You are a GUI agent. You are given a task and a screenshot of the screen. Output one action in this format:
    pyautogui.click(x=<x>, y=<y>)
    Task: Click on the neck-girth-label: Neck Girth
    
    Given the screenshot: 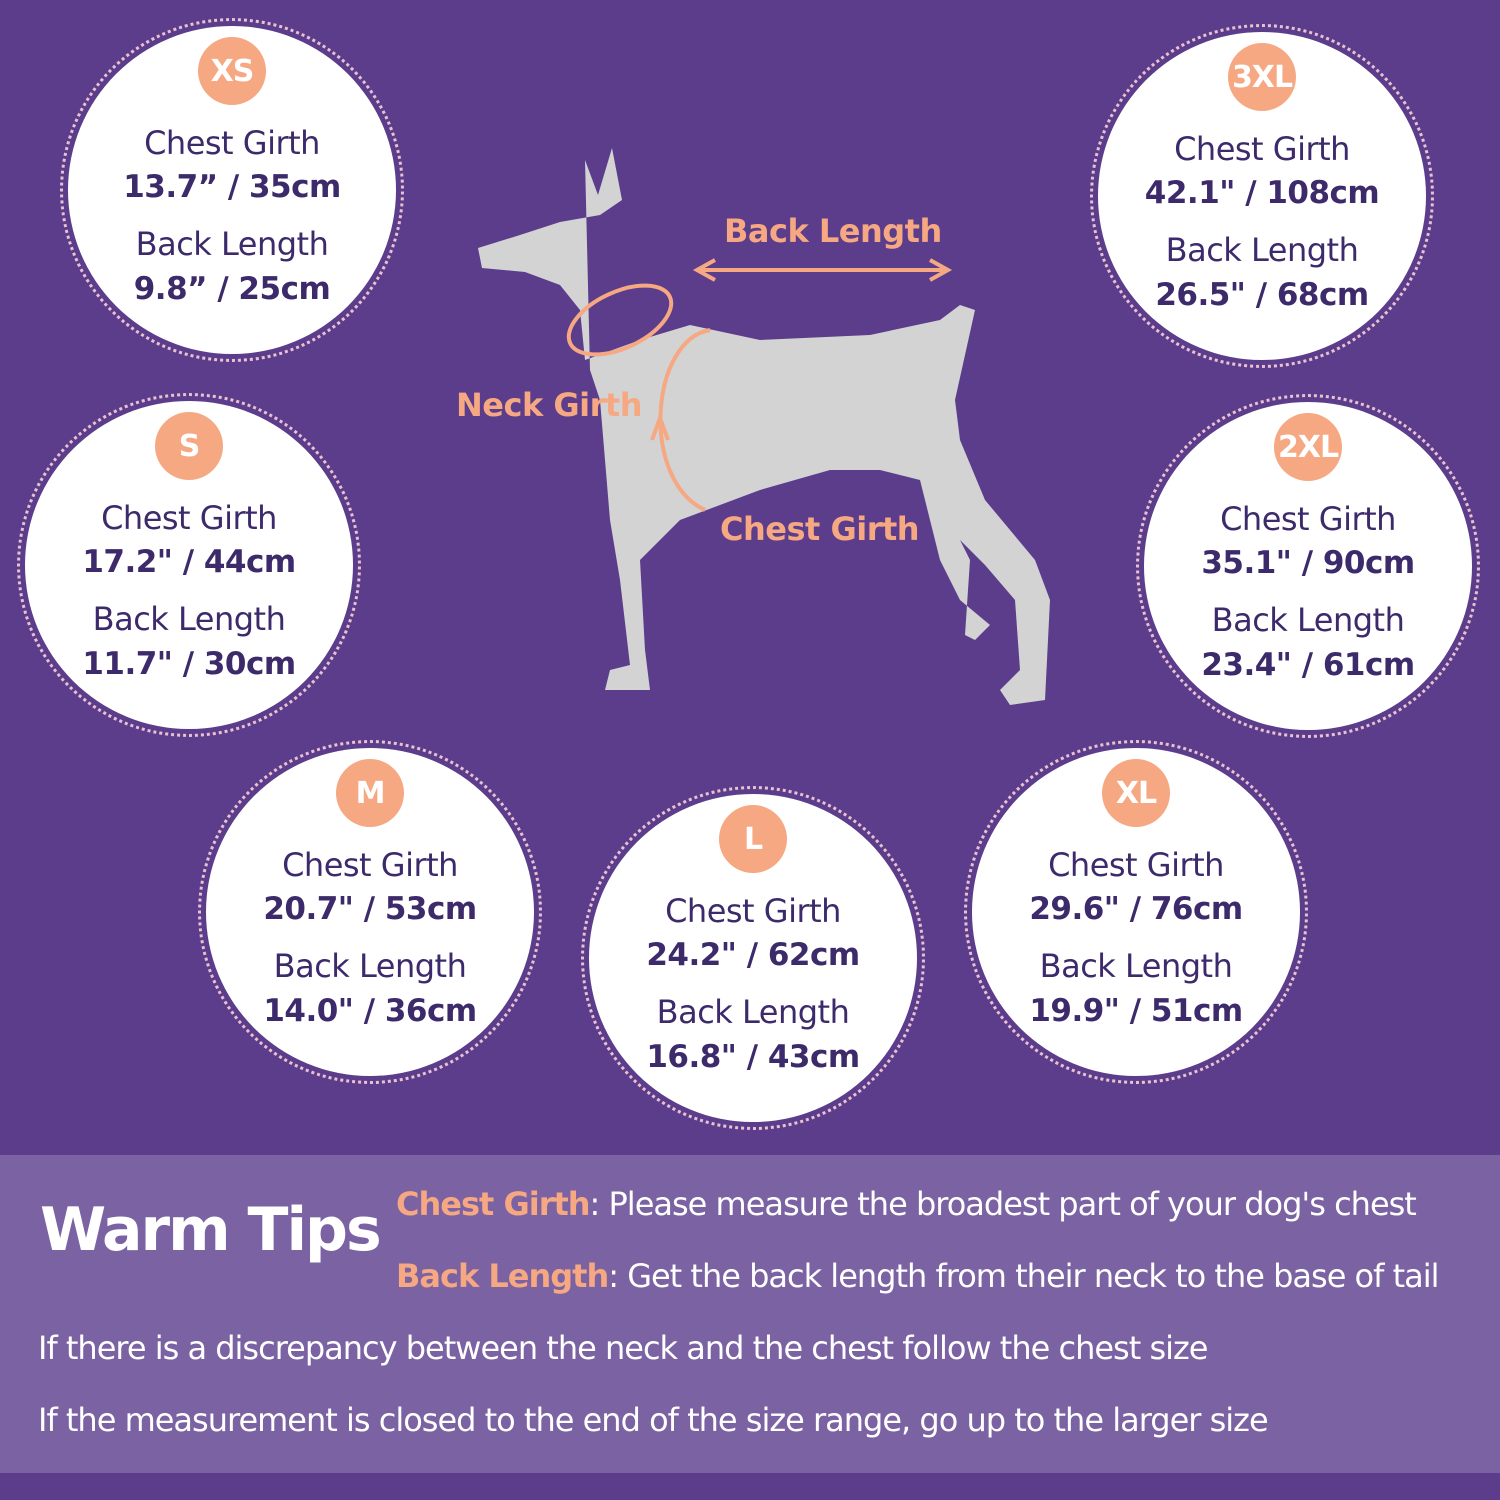 What is the action you would take?
    pyautogui.click(x=549, y=405)
    